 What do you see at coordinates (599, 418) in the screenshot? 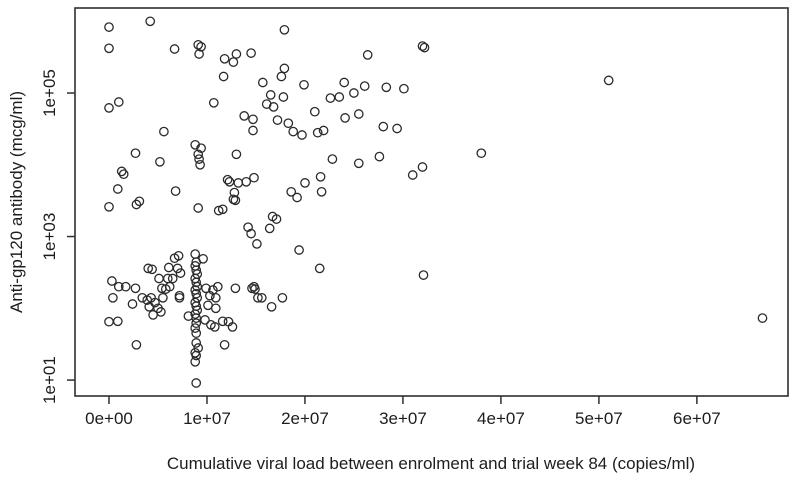
I see `x-tick-label: 5e+07` at bounding box center [599, 418].